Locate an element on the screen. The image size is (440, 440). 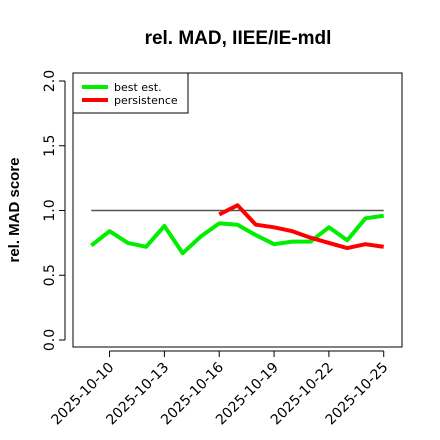
y-tick-label: 1.5 is located at coordinates (50, 146).